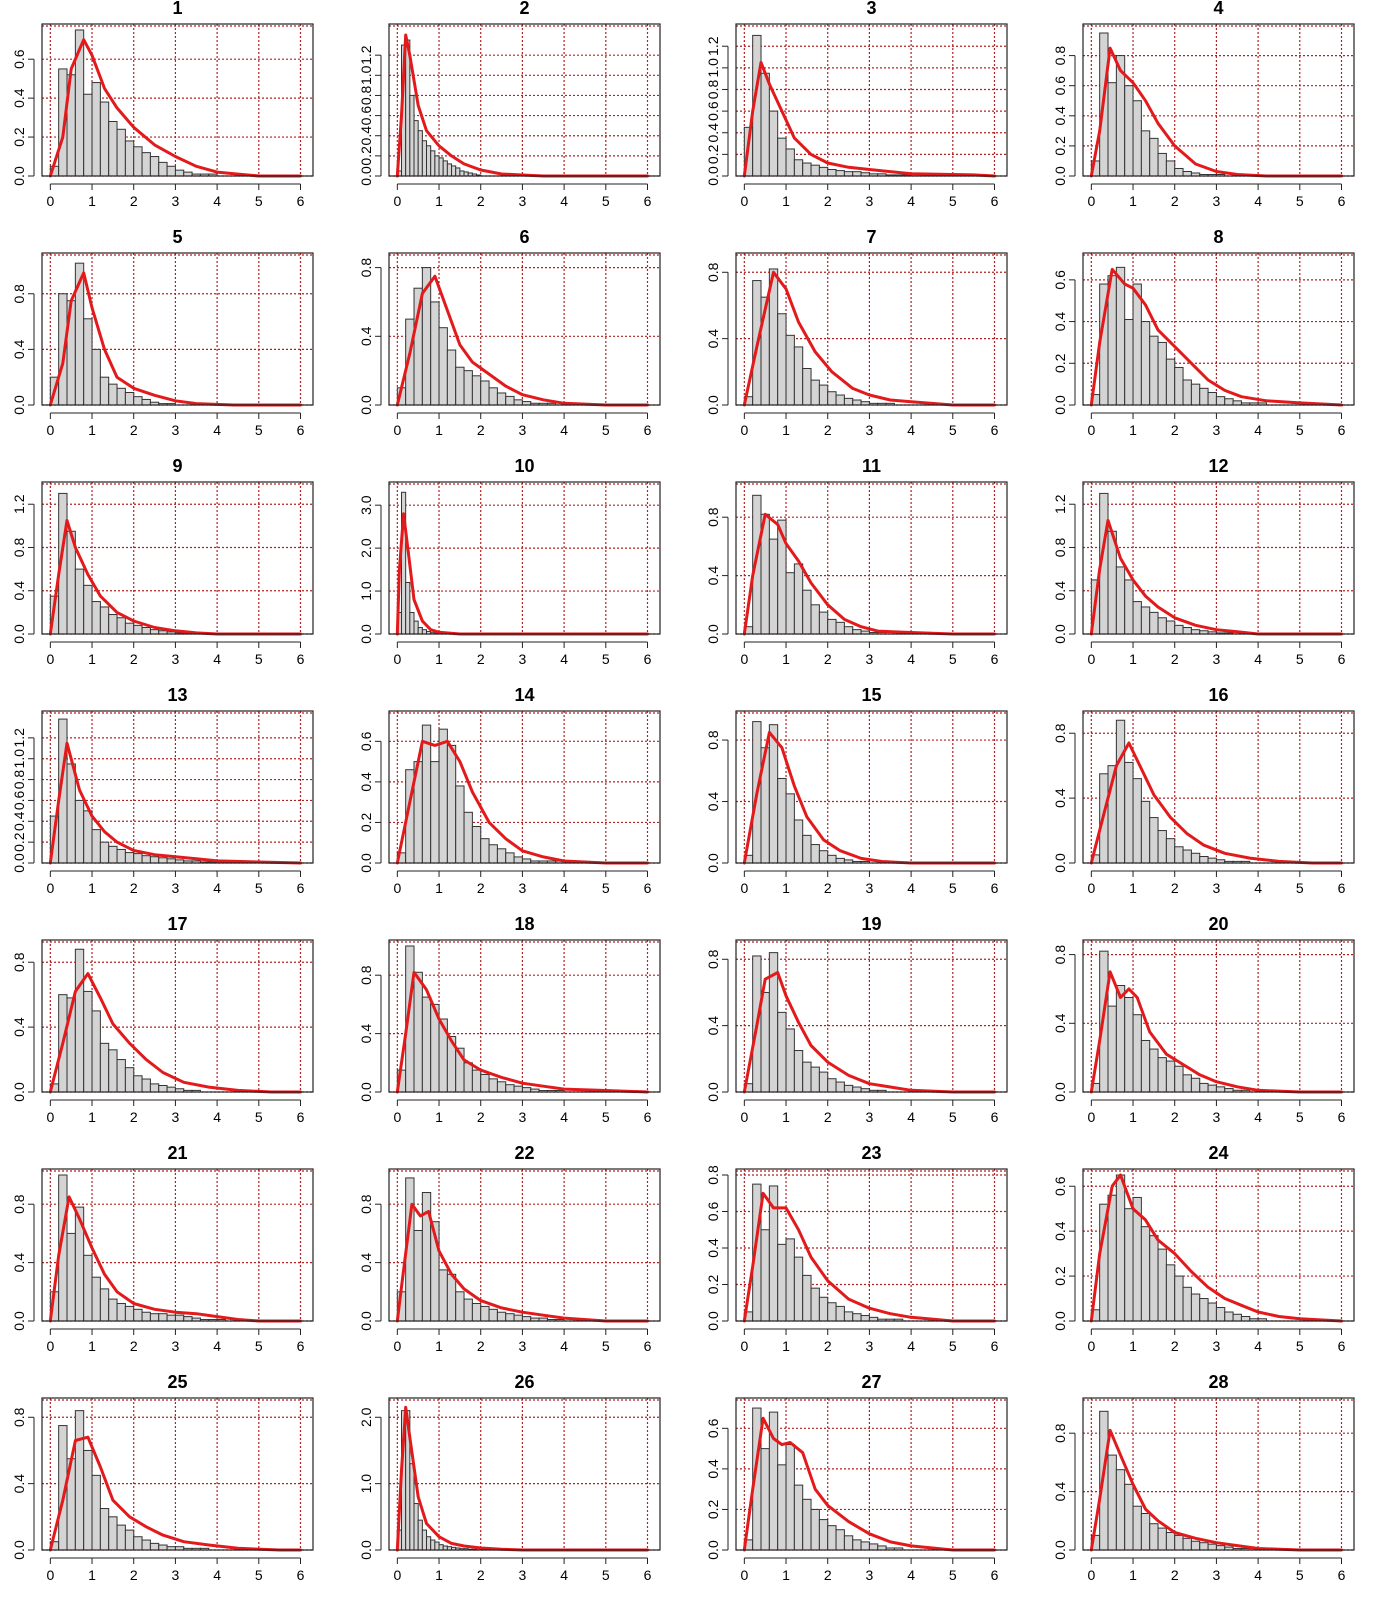 The image size is (1387, 1605). What do you see at coordinates (867, 1258) in the screenshot?
I see `histogram-panel: 23 0 1 2 3 4 5 6 0.0 0.2 0.4 0.6 0.8` at bounding box center [867, 1258].